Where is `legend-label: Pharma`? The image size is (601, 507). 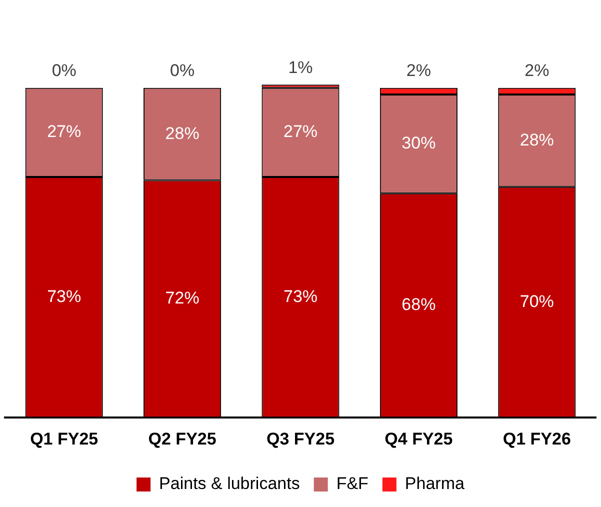 legend-label: Pharma is located at coordinates (435, 484).